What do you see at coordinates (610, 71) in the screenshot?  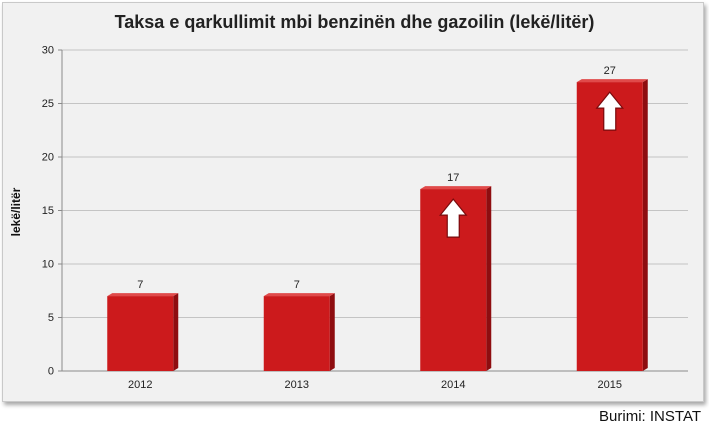 I see `bar-value-label: 27` at bounding box center [610, 71].